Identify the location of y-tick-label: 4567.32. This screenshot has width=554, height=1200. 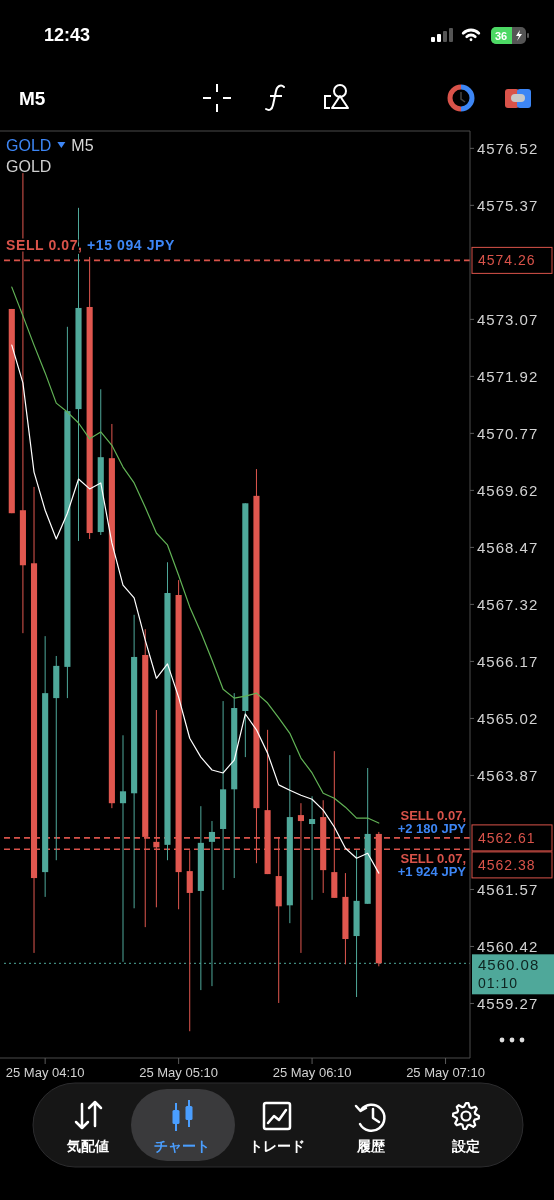
(508, 604).